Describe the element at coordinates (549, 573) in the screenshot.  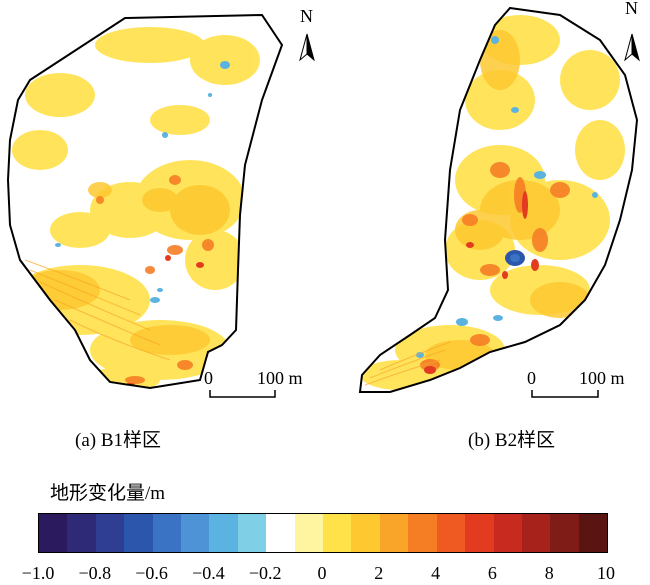
I see `colorbar-tick-label: 8` at that location.